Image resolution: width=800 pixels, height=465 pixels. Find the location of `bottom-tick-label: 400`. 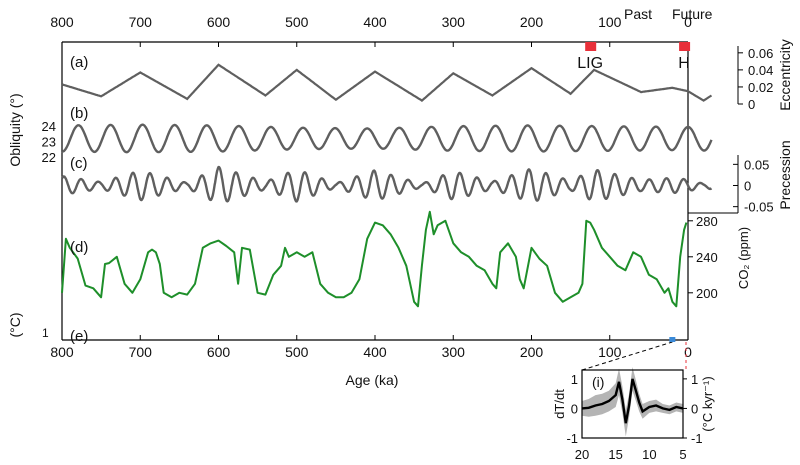

bottom-tick-label: 400 is located at coordinates (375, 352).